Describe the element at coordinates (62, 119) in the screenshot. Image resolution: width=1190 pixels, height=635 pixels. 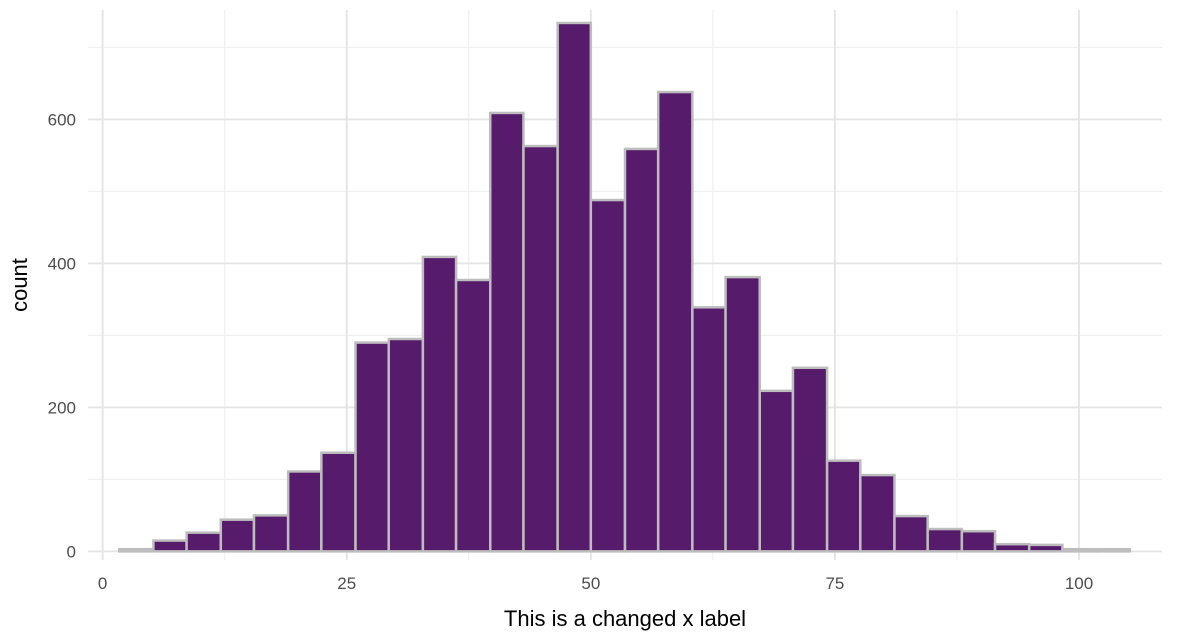
I see `y-tick-label: 600` at that location.